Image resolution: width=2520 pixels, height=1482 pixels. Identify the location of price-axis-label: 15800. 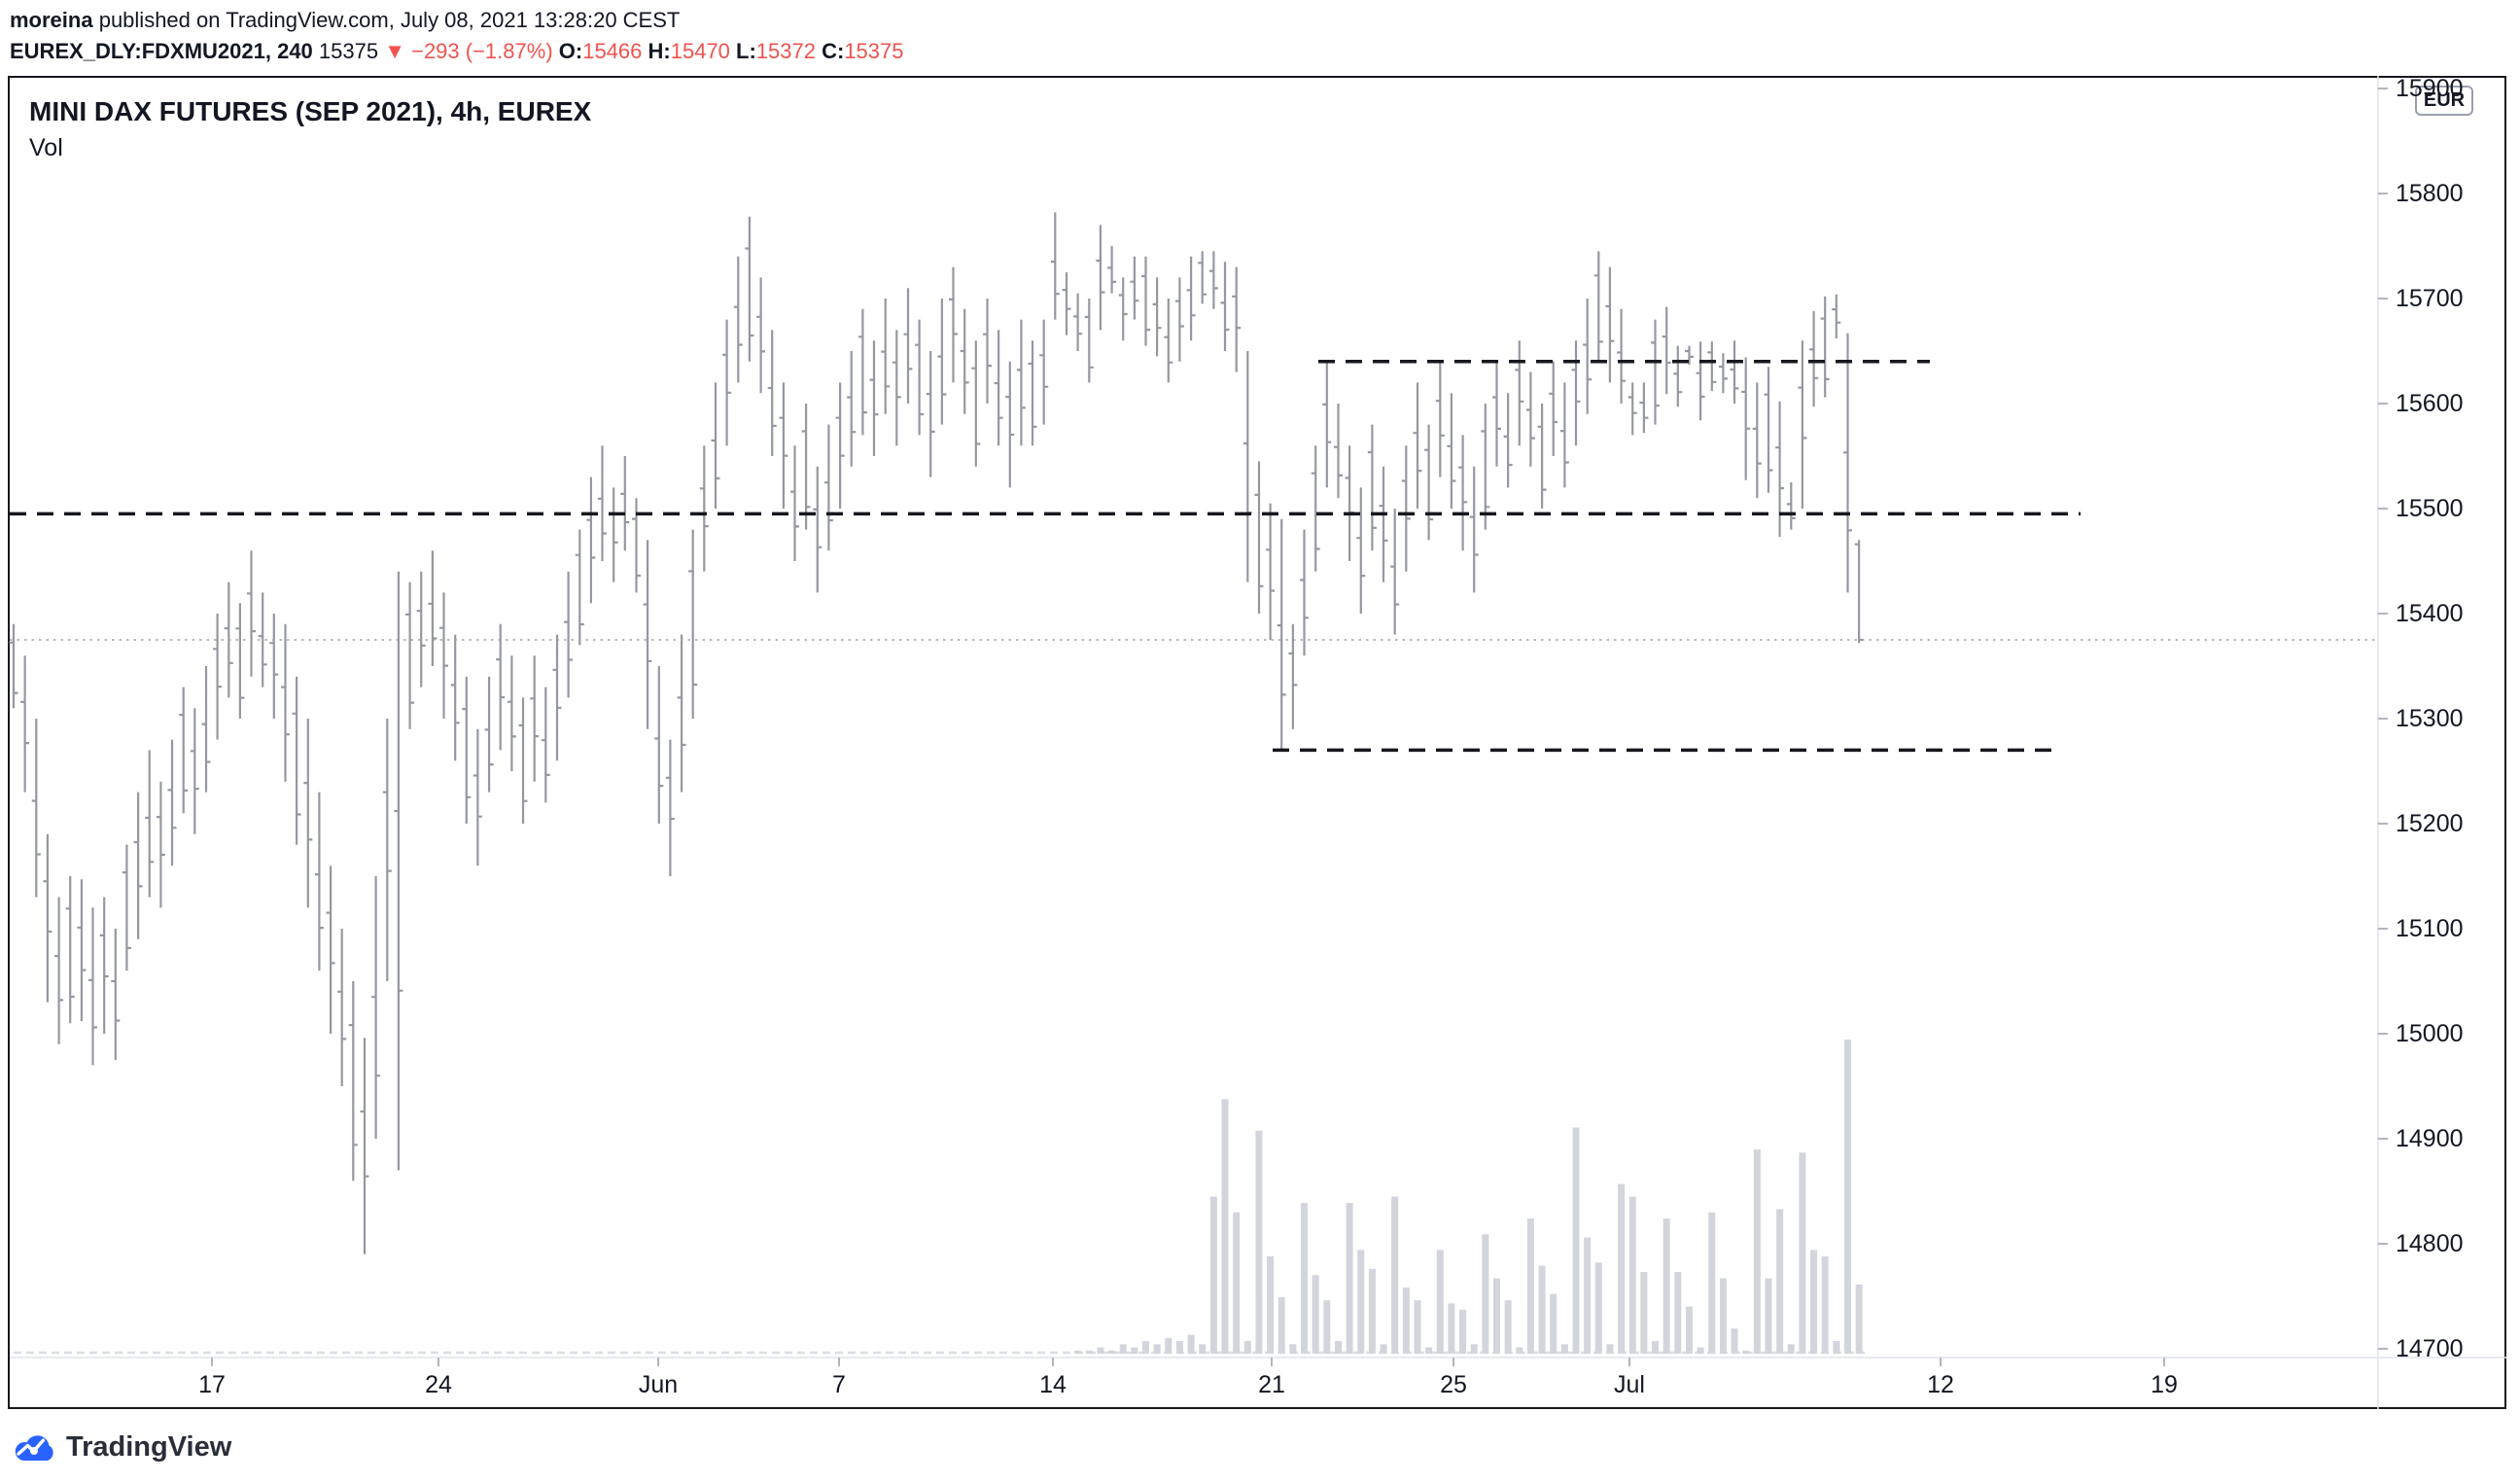
(2430, 193).